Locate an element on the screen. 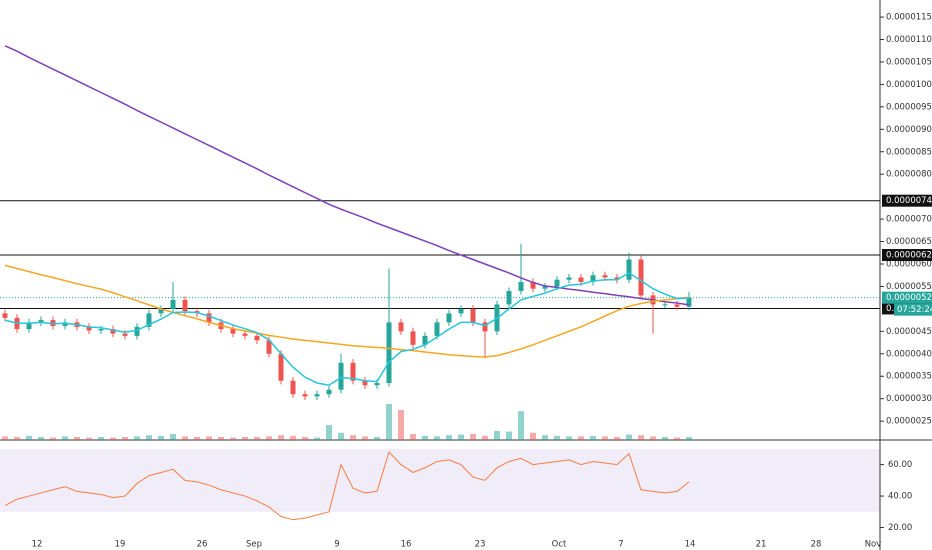 The image size is (932, 550). level-label: 0.00000741 is located at coordinates (909, 201).